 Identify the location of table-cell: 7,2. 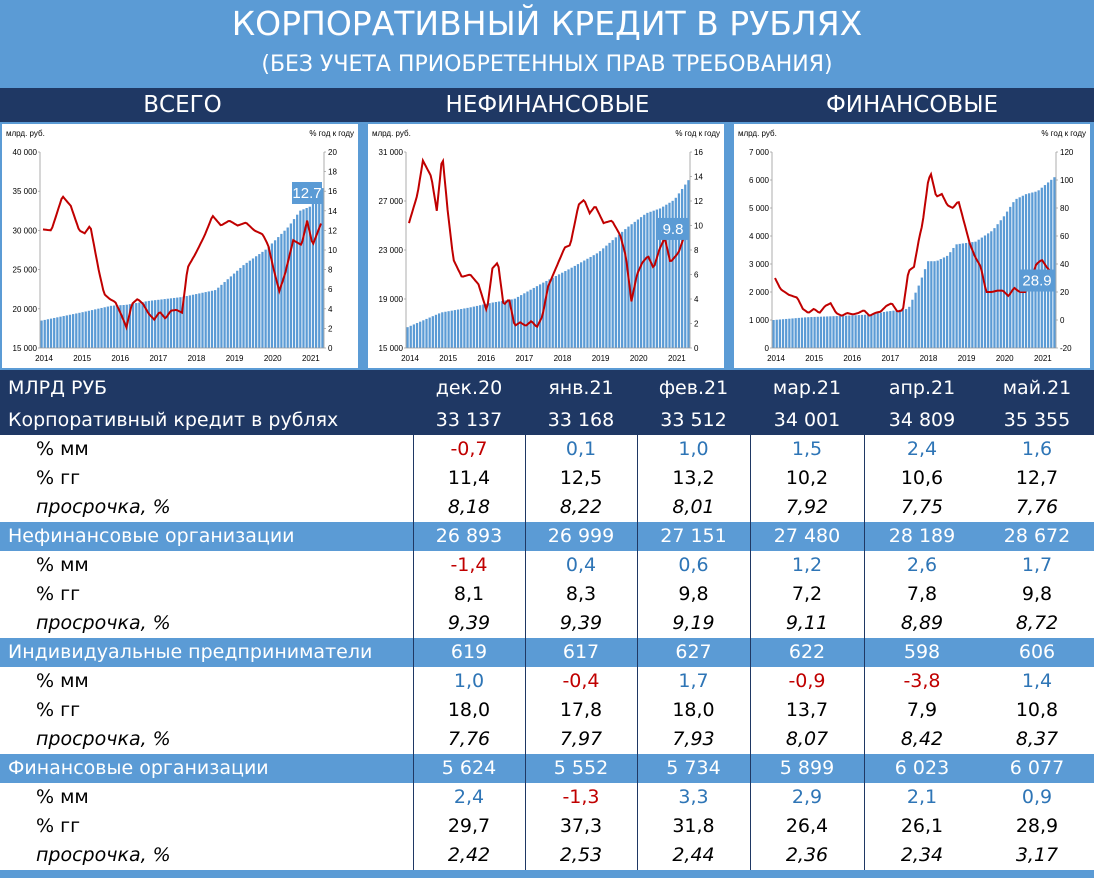
(807, 594).